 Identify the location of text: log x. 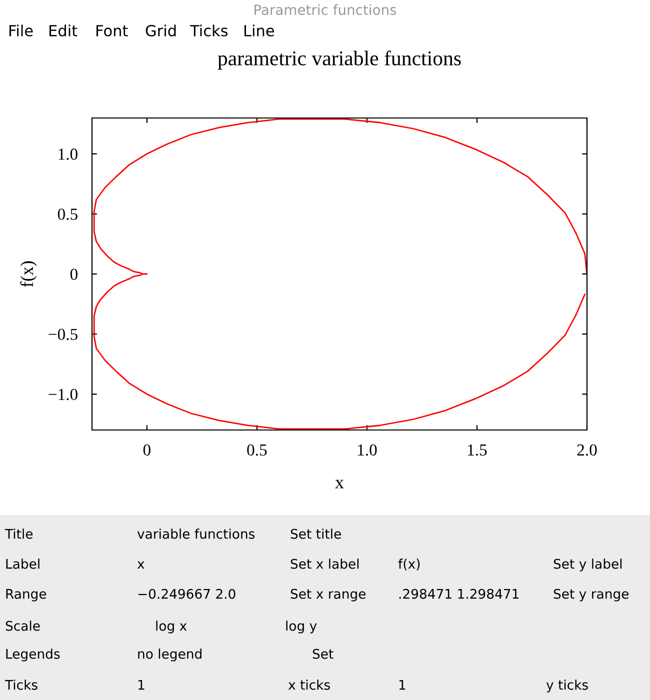
(171, 627).